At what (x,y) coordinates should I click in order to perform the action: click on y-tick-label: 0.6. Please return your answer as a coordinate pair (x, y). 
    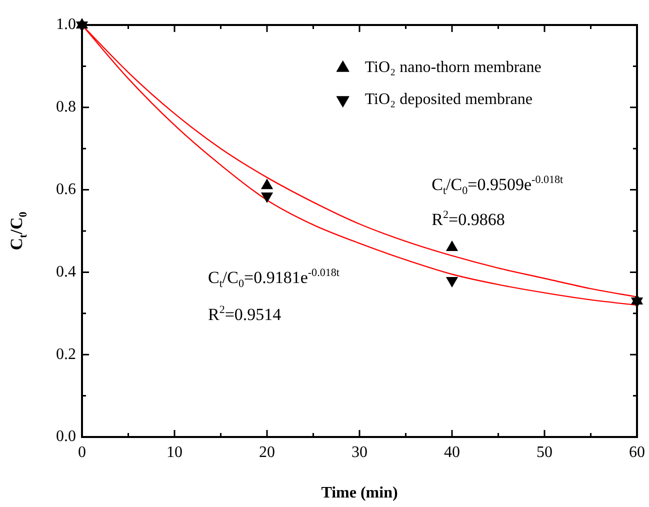
    Looking at the image, I should click on (66, 189).